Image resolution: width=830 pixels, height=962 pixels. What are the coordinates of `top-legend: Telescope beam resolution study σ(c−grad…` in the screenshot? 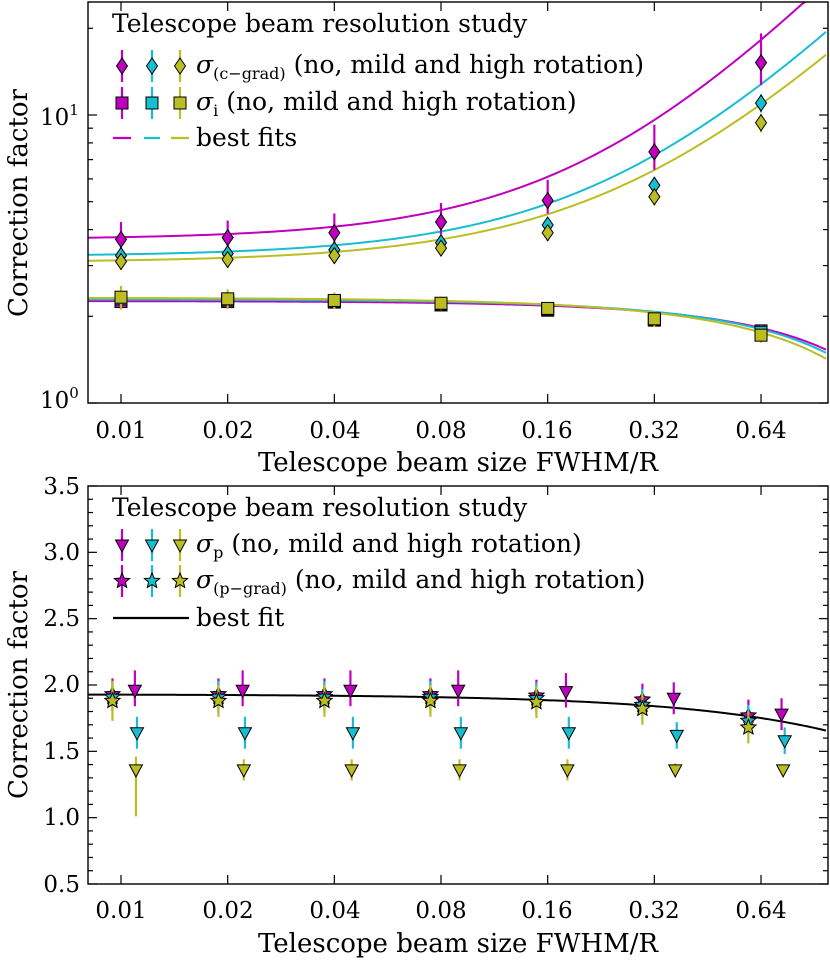 It's located at (378, 80).